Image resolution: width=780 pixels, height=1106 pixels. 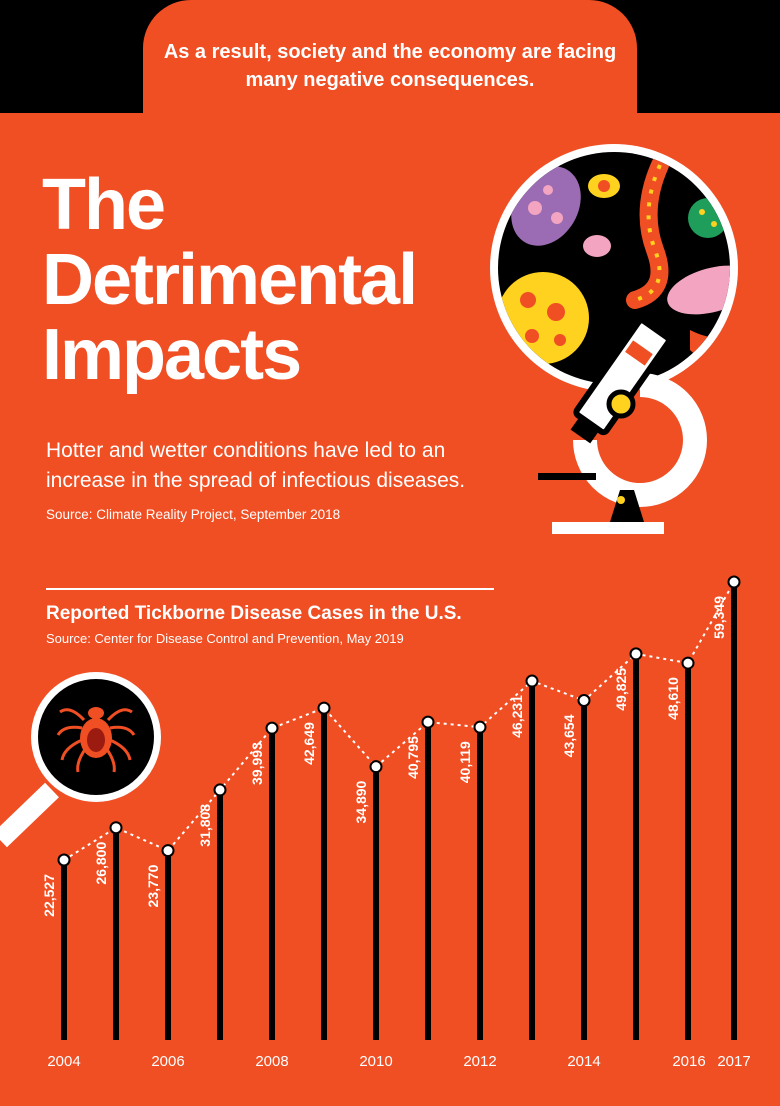 I want to click on title-line-3: Impacts, so click(x=172, y=355).